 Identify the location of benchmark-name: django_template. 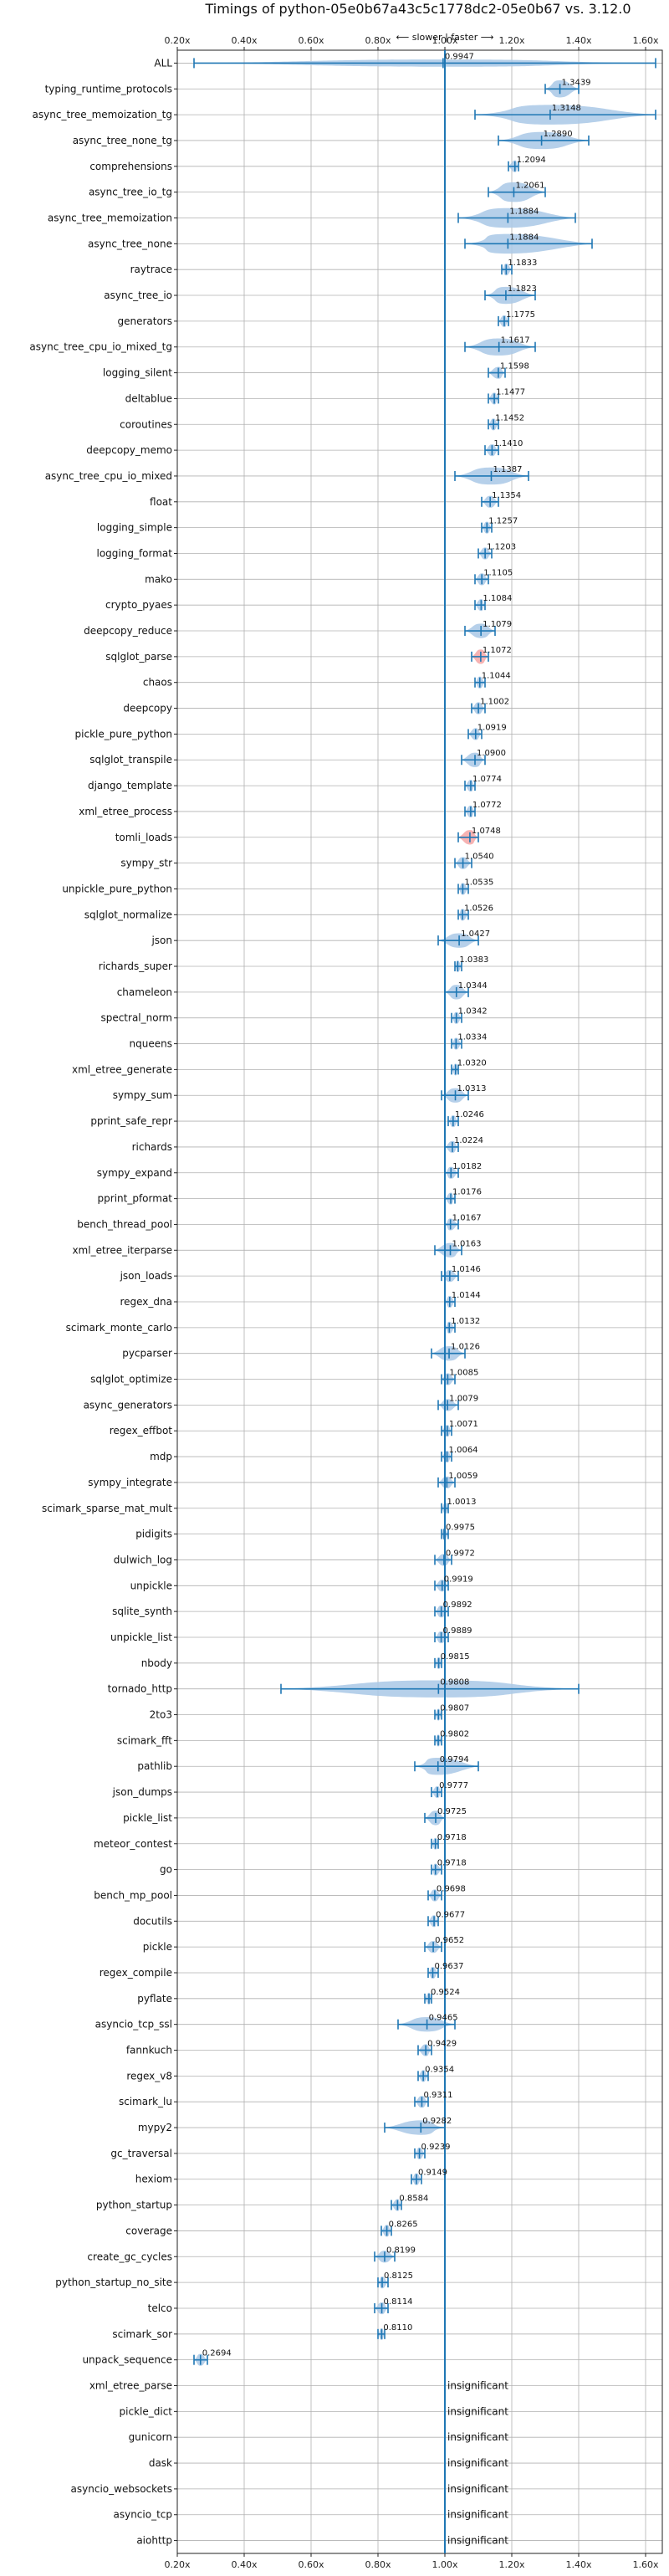
(130, 786).